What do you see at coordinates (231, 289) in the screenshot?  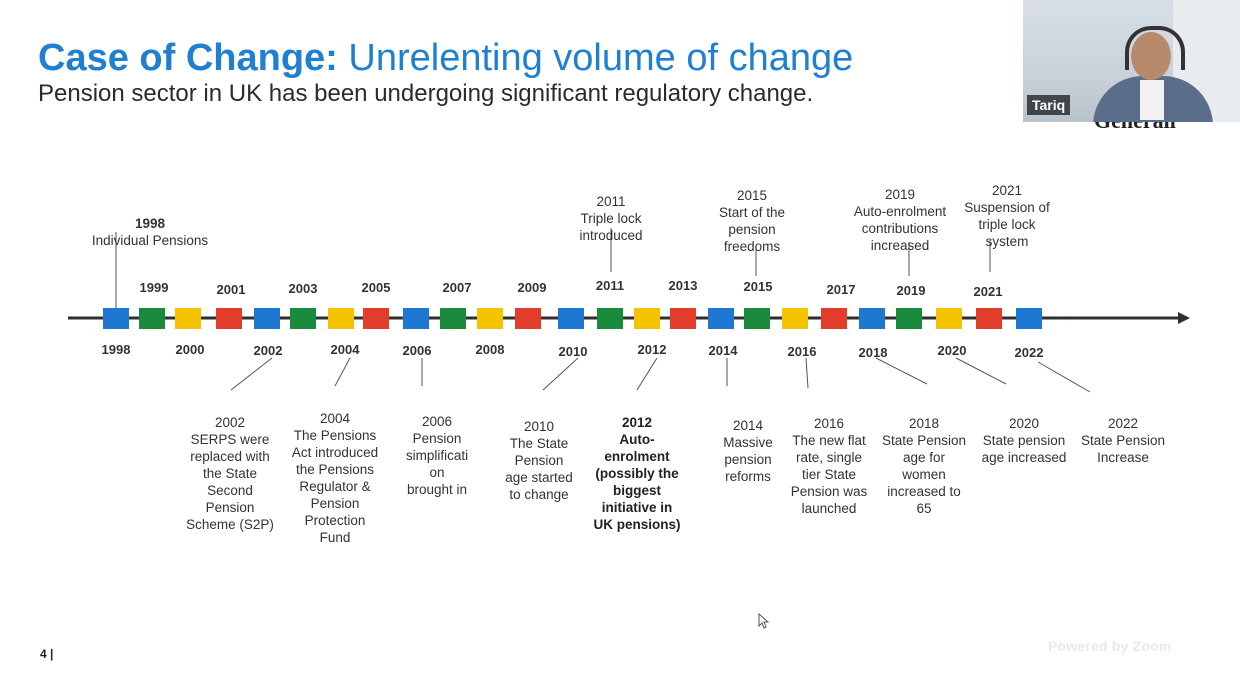 I see `year-label-top: 2001` at bounding box center [231, 289].